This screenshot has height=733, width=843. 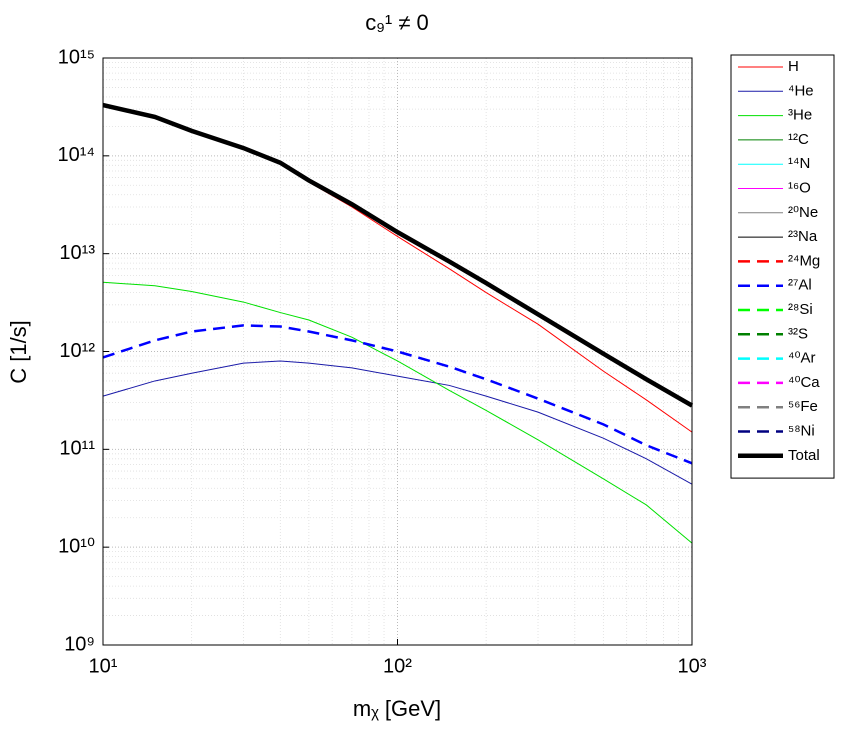 What do you see at coordinates (77, 253) in the screenshot?
I see `y-tick-label: 10¹³` at bounding box center [77, 253].